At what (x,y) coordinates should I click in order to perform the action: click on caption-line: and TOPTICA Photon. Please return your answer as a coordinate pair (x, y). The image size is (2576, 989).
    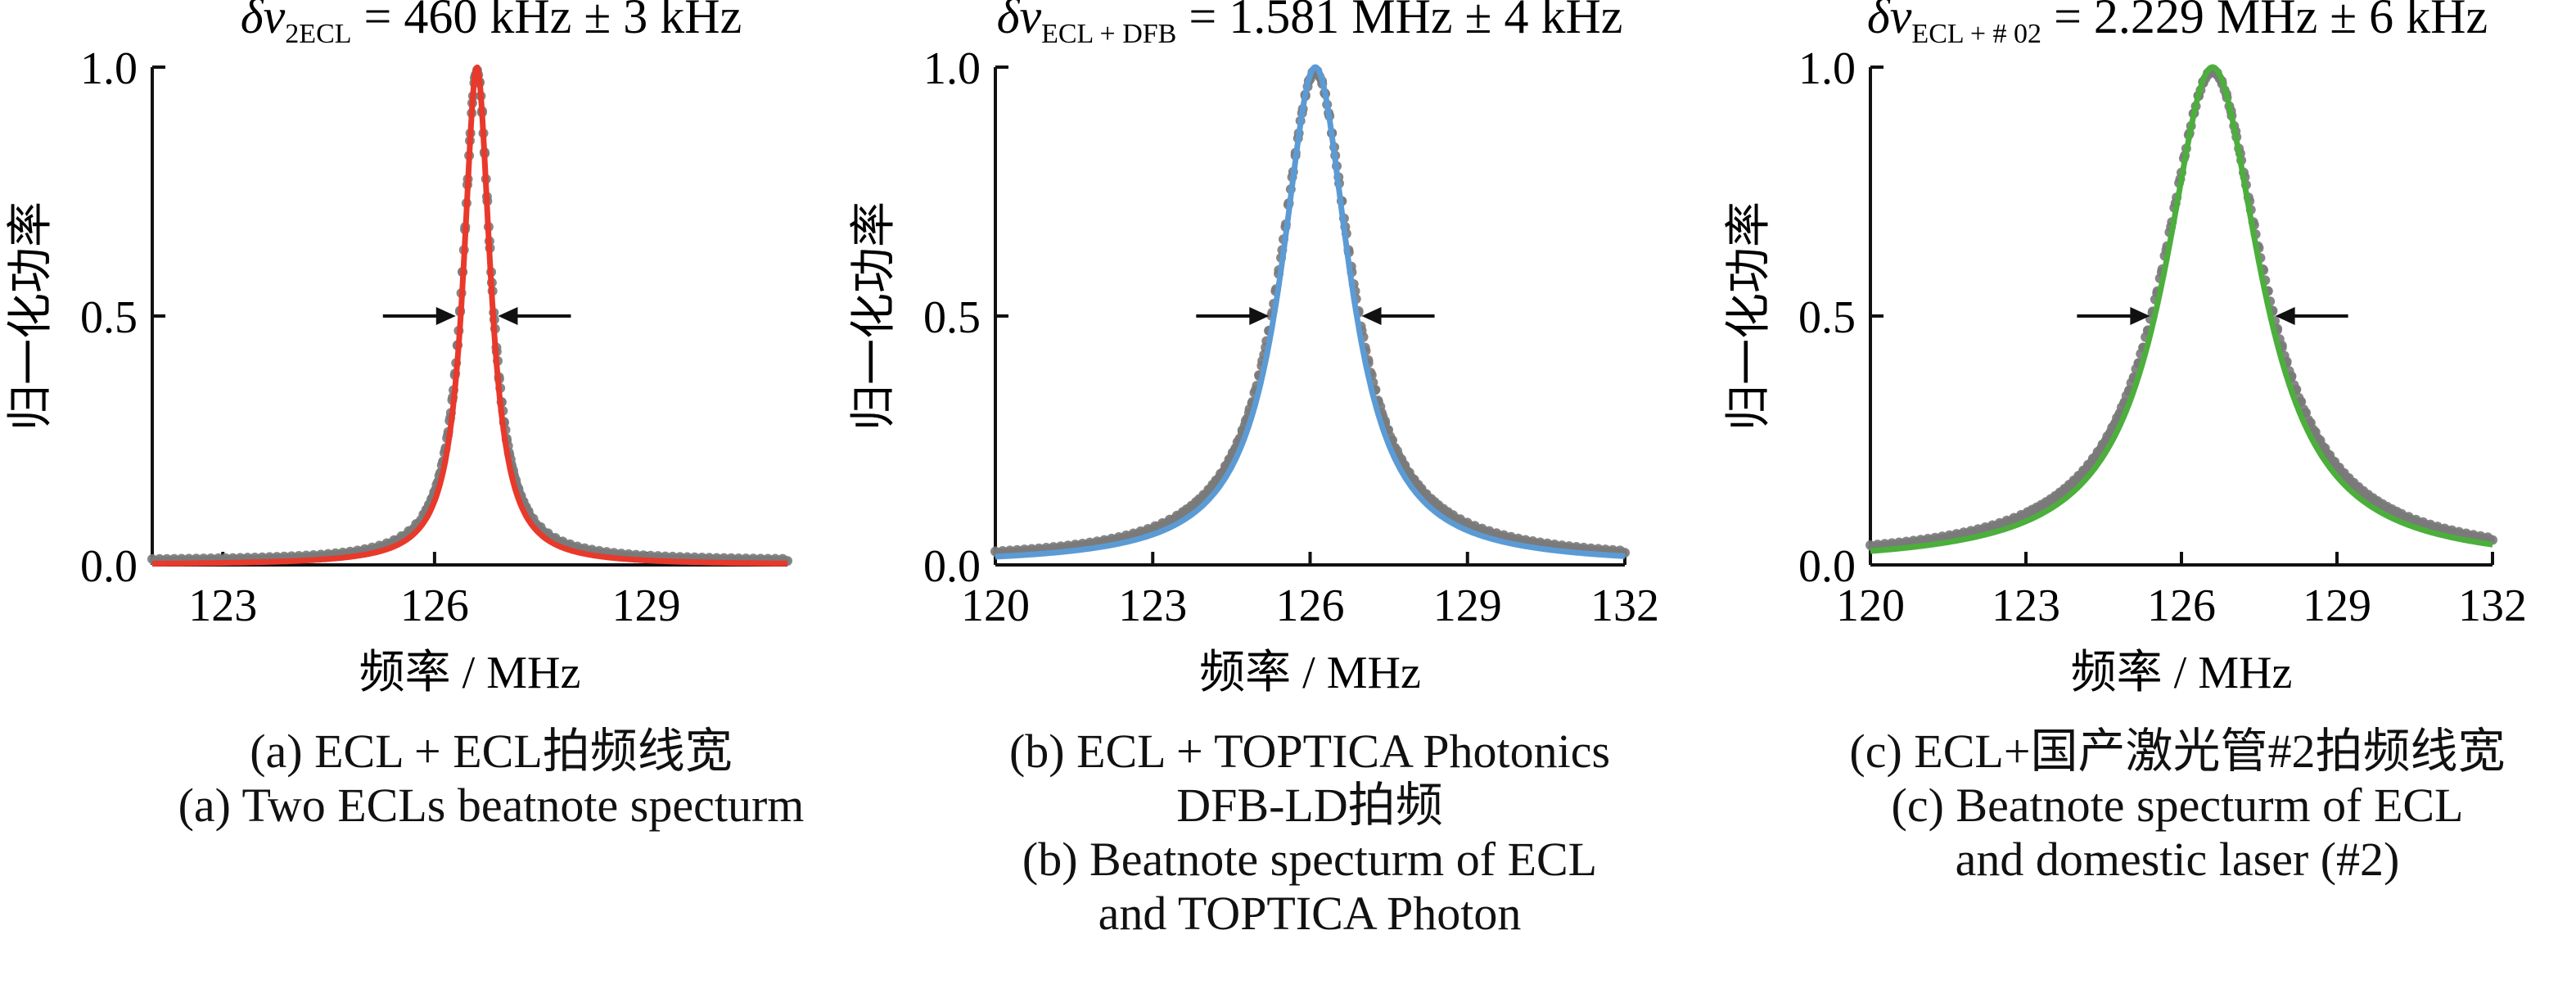
    Looking at the image, I should click on (1310, 913).